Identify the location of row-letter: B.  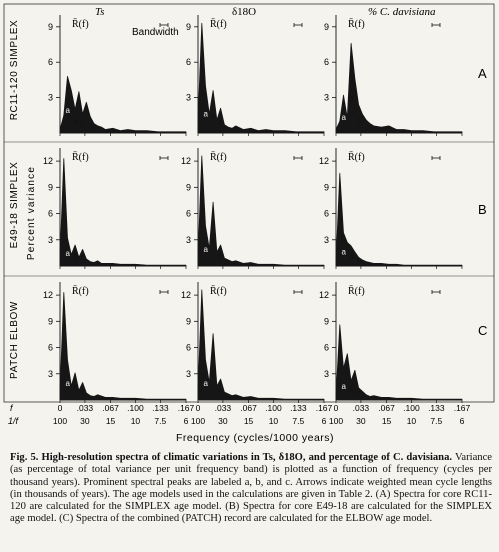
(482, 209).